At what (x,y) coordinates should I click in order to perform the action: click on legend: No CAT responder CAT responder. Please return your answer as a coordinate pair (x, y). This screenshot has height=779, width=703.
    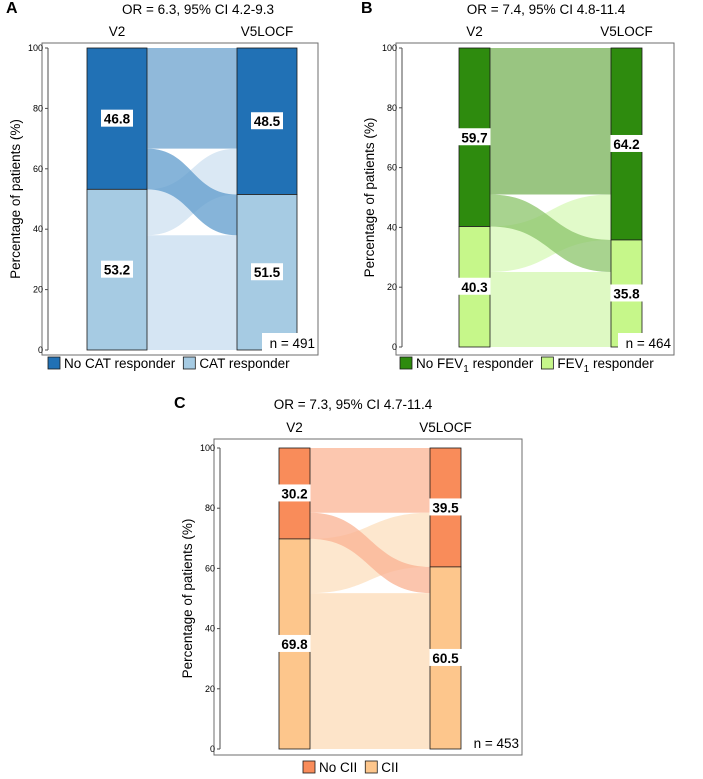
    Looking at the image, I should click on (168, 363).